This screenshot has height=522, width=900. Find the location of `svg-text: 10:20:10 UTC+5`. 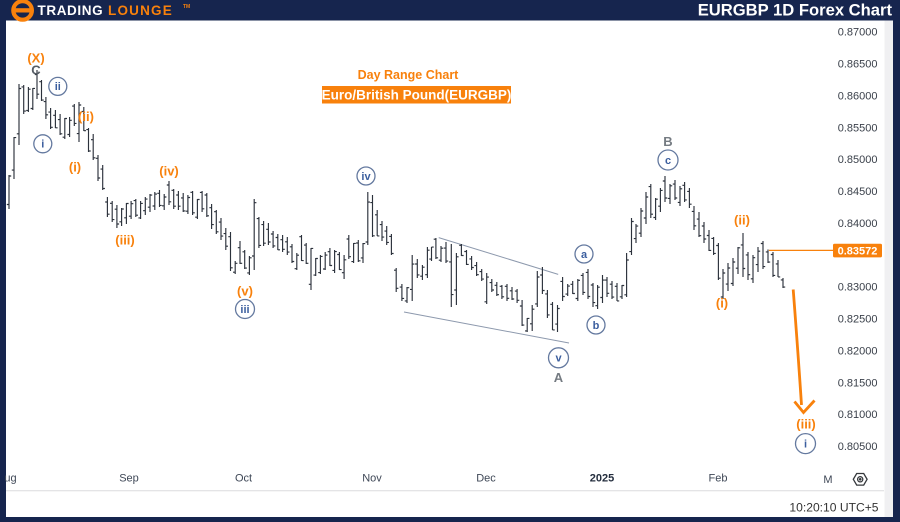

svg-text: 10:20:10 UTC+5 is located at coordinates (833, 508).